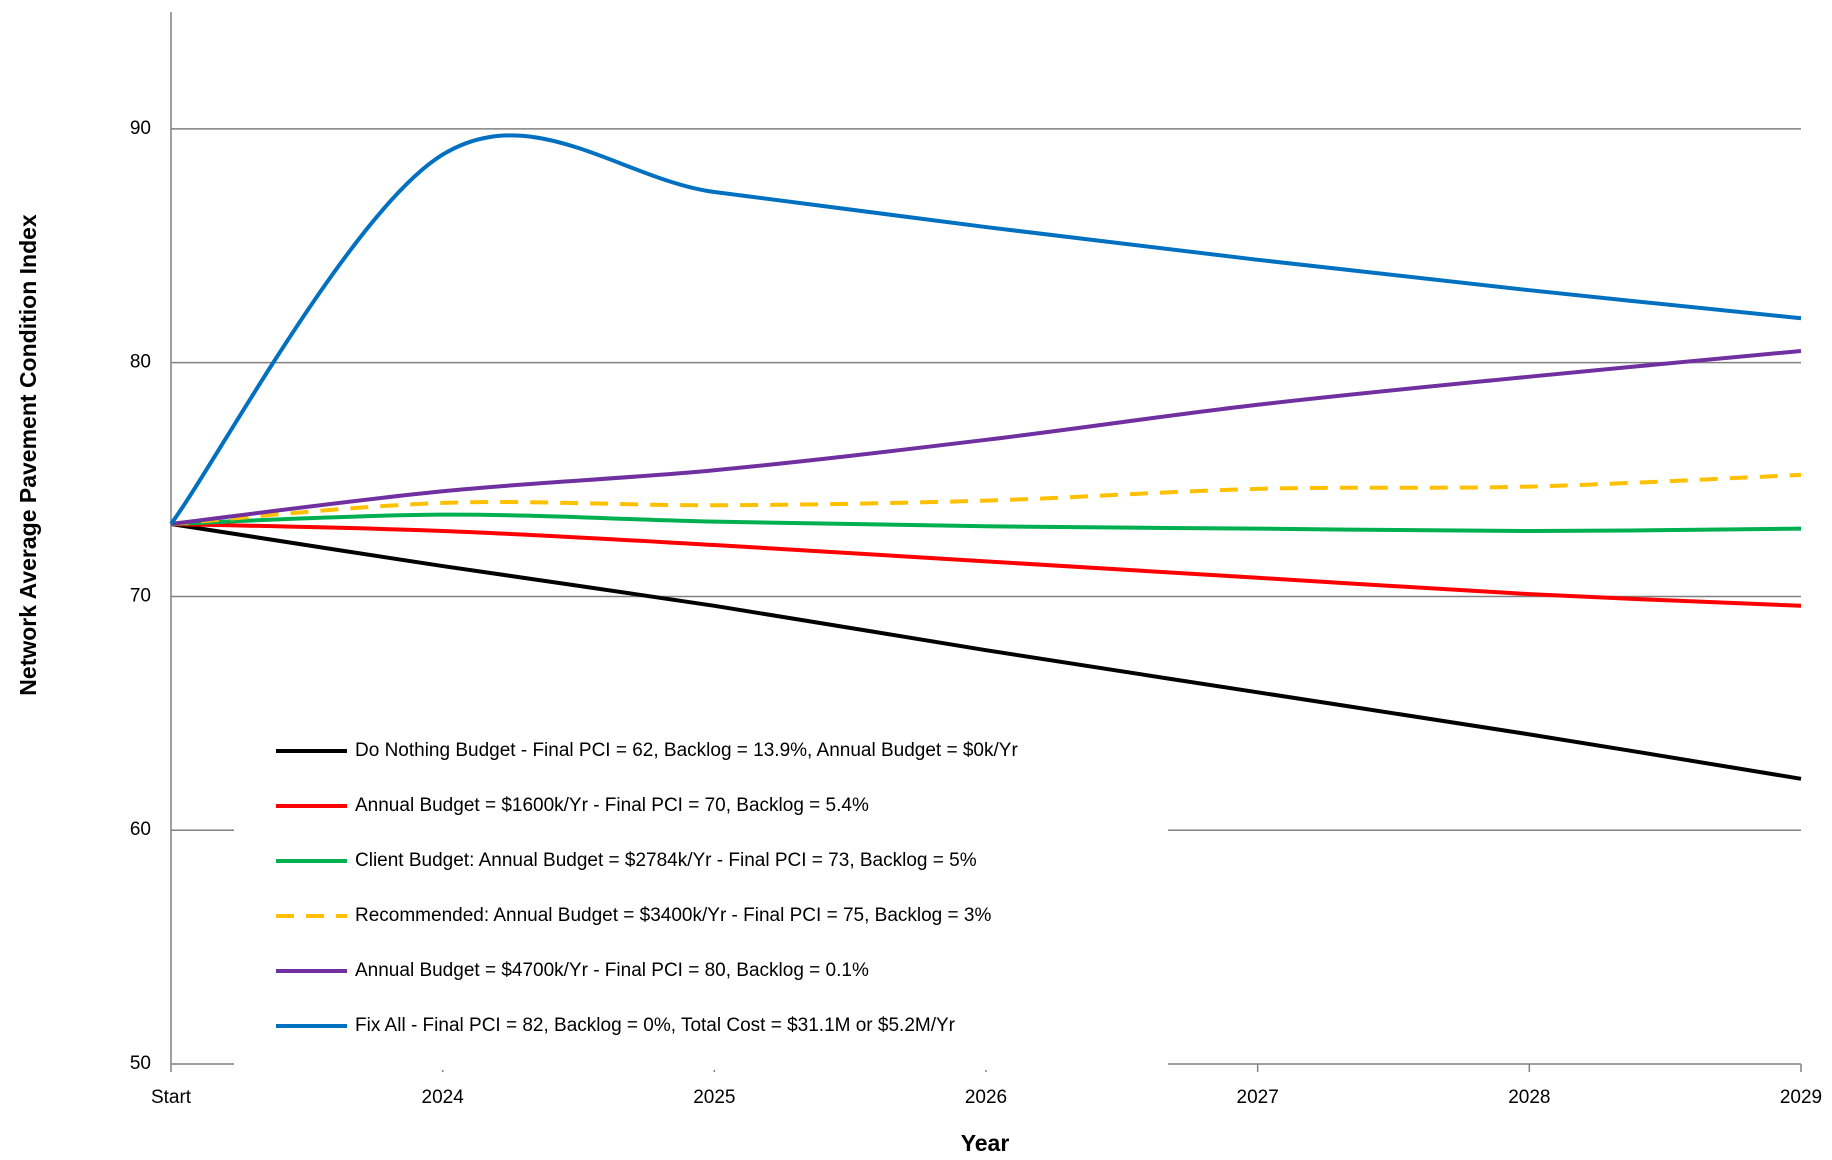  I want to click on x-tick-label: 2028, so click(1529, 1097).